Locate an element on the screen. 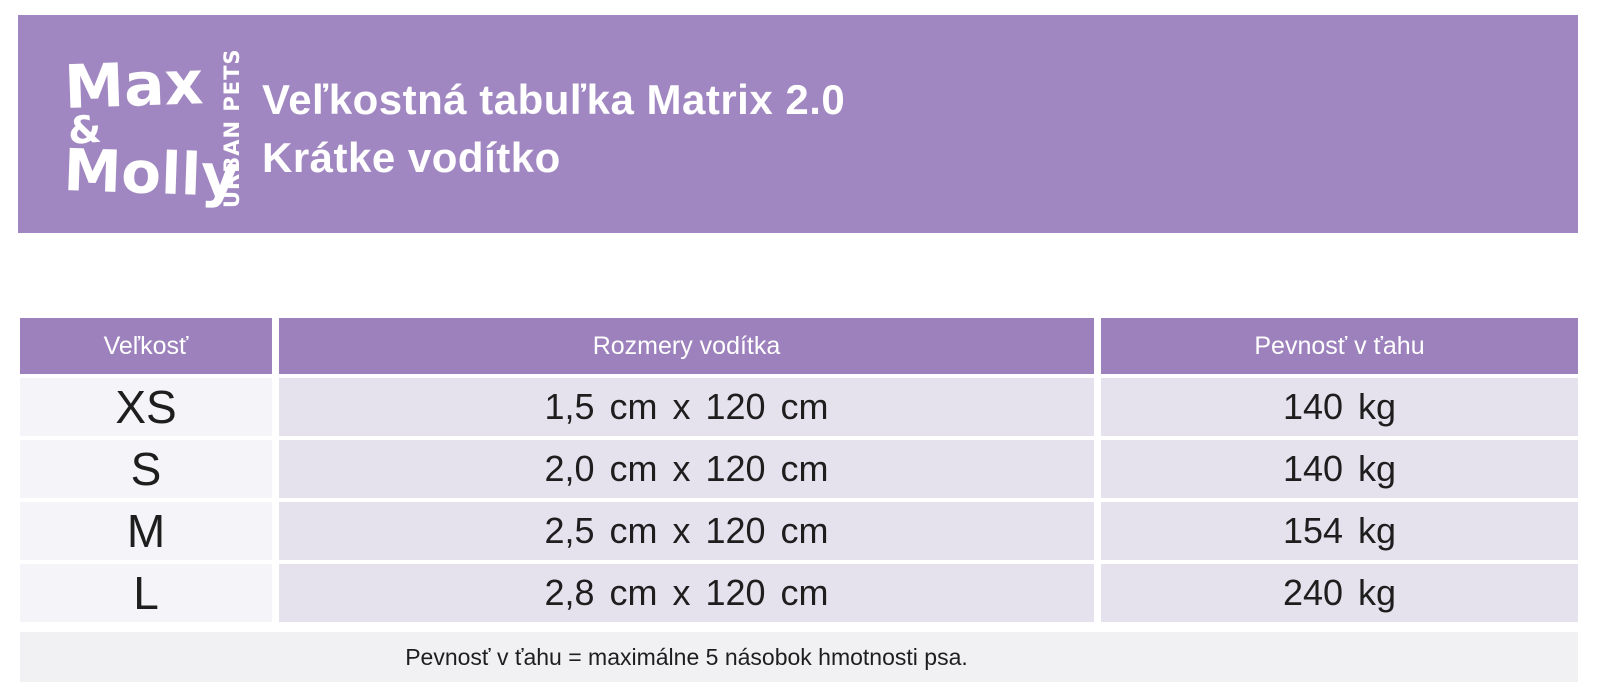 This screenshot has height=687, width=1600. cell-strength-xs: 140 kg is located at coordinates (1339, 407).